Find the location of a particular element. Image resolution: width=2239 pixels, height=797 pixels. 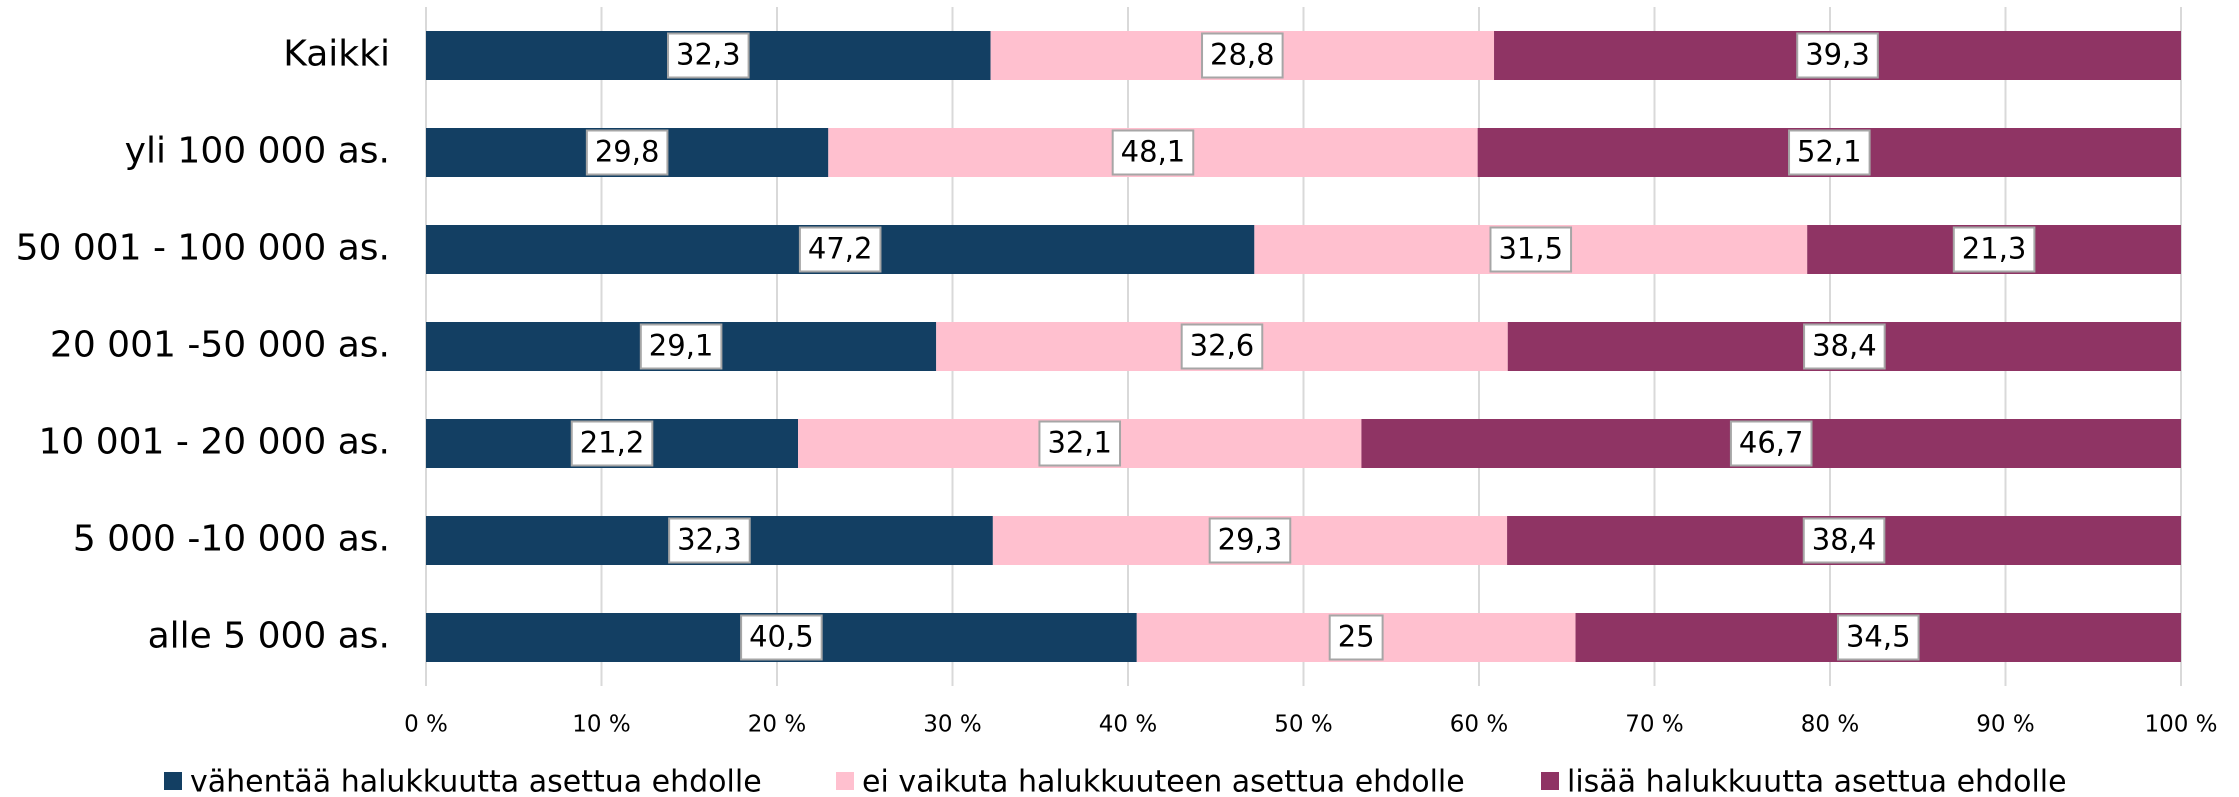

data-label: 32,1 is located at coordinates (1079, 443).